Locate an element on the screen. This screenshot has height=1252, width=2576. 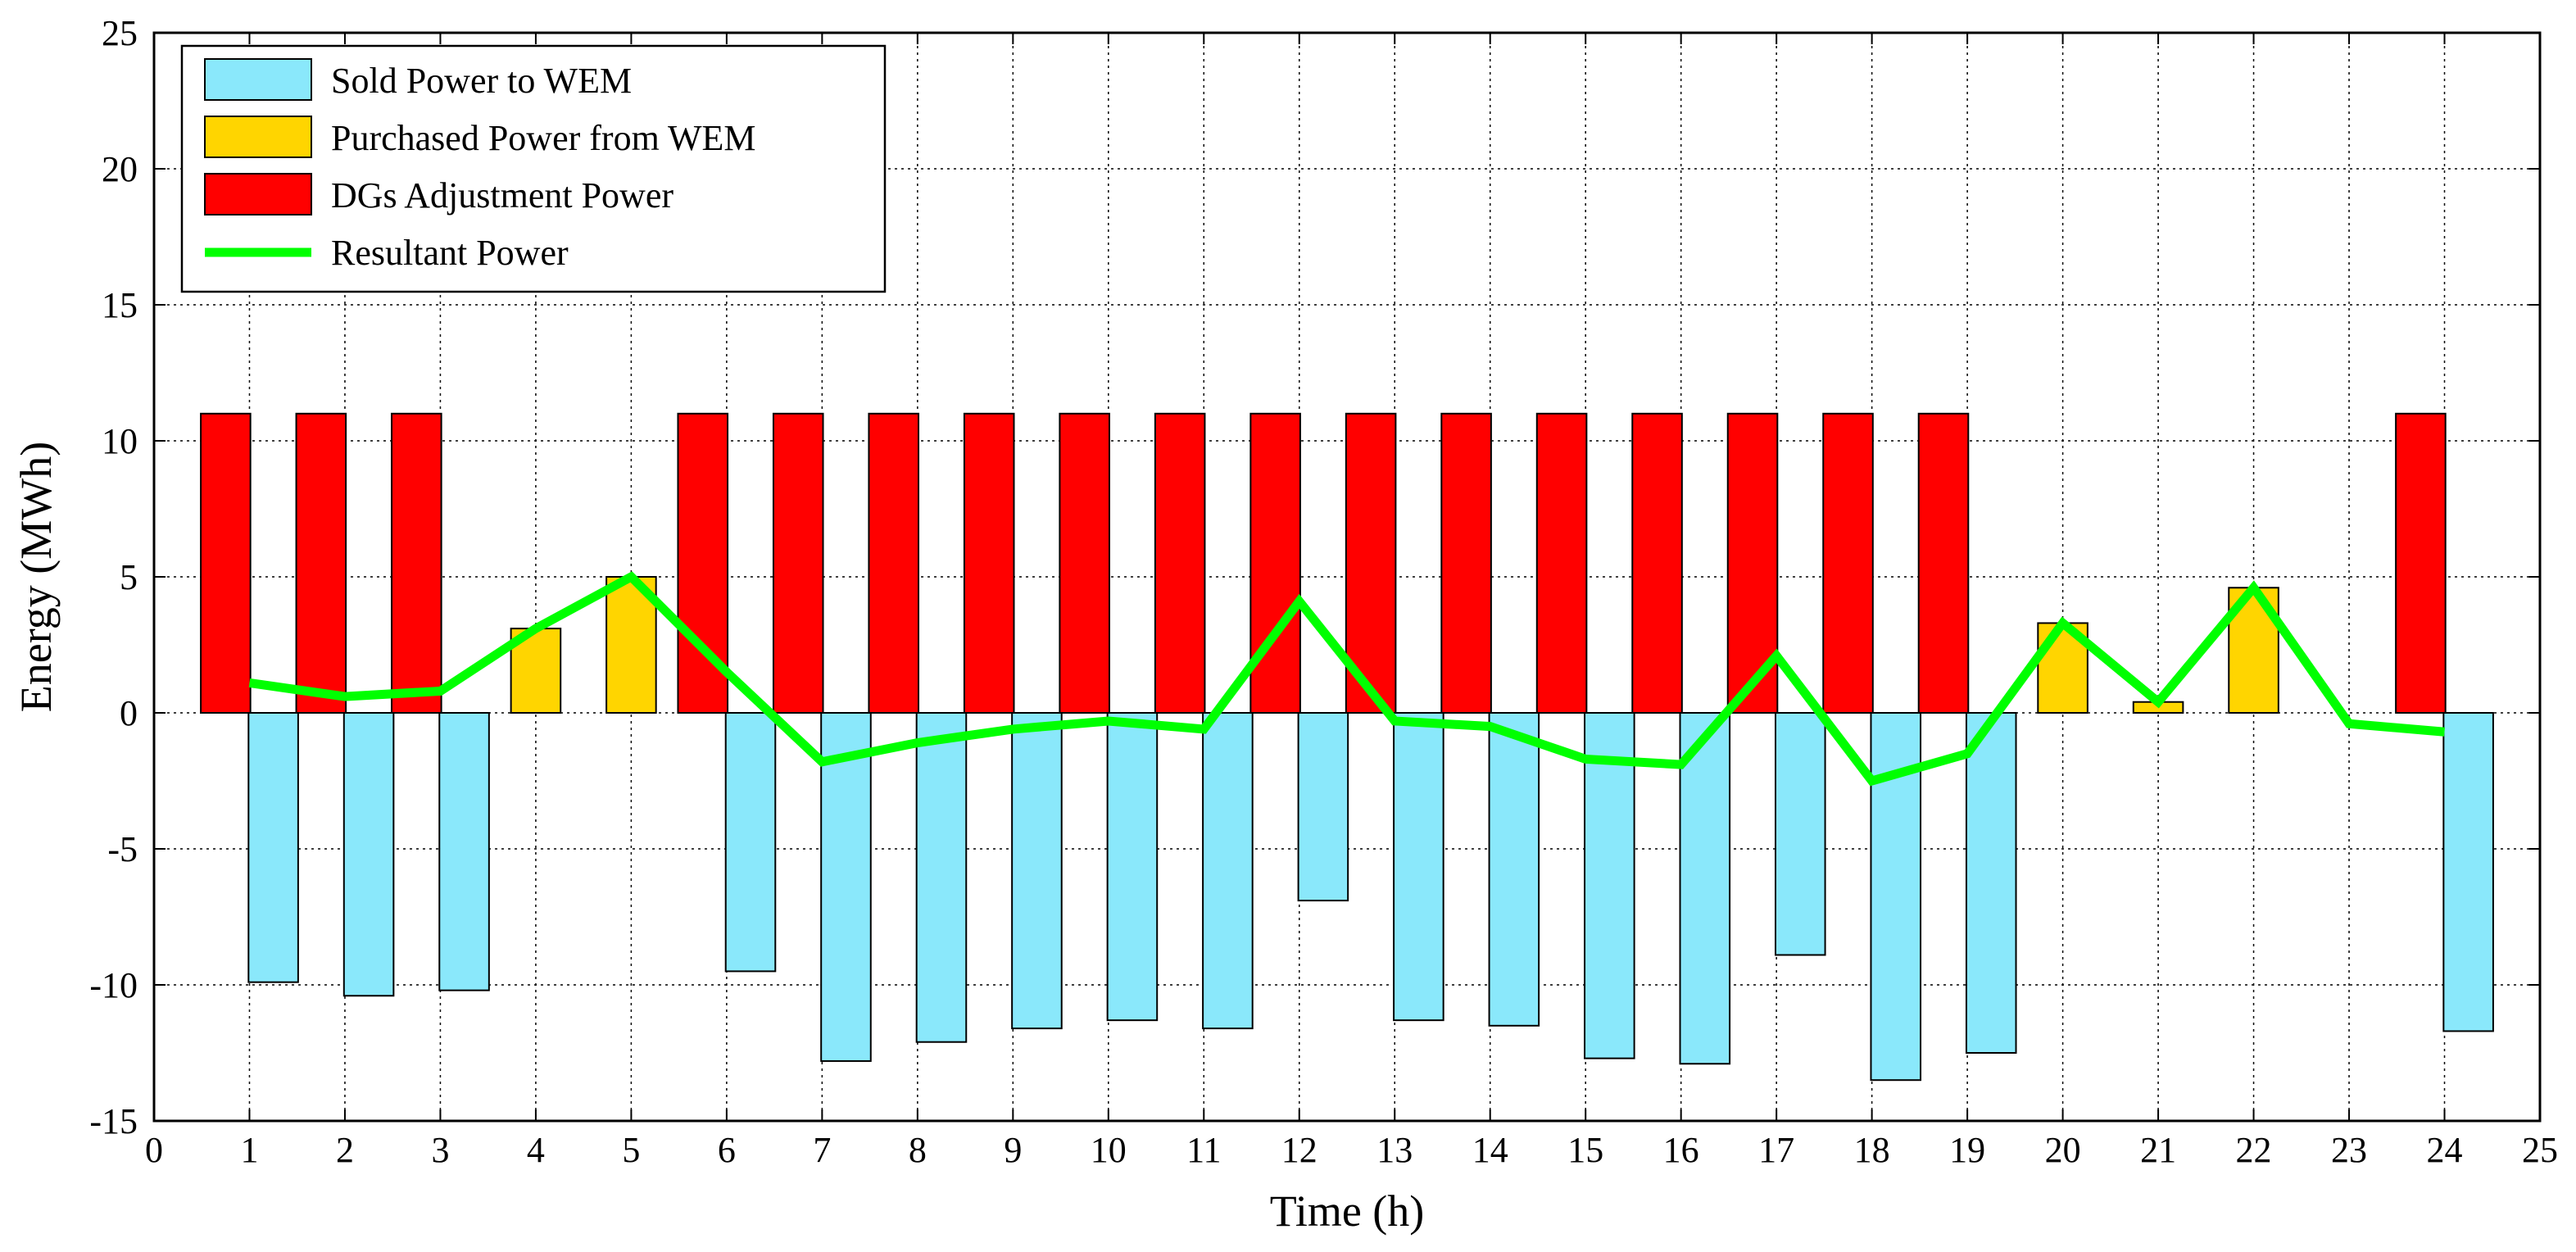
legend-label: Purchased Power from WEM is located at coordinates (543, 138).